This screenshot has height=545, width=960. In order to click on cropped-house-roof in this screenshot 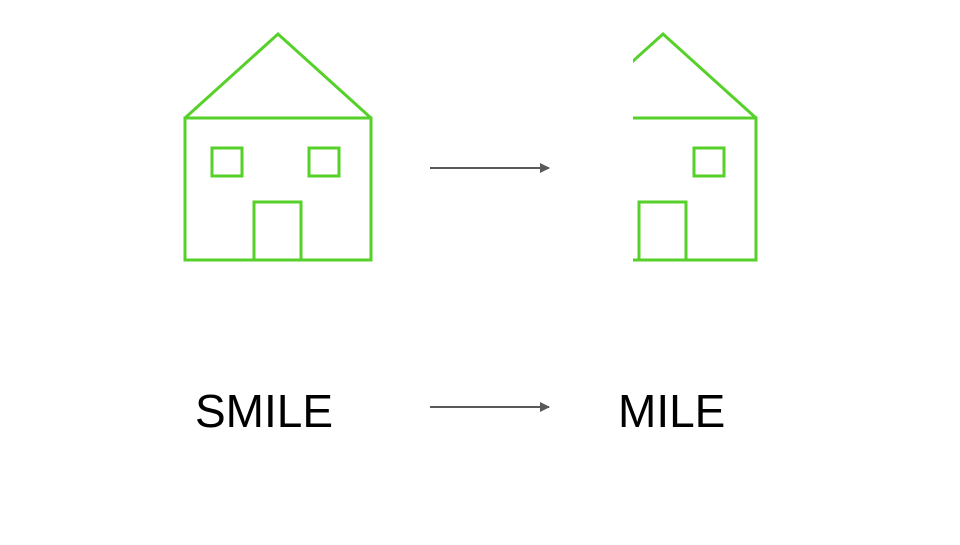, I will do `click(695, 75)`.